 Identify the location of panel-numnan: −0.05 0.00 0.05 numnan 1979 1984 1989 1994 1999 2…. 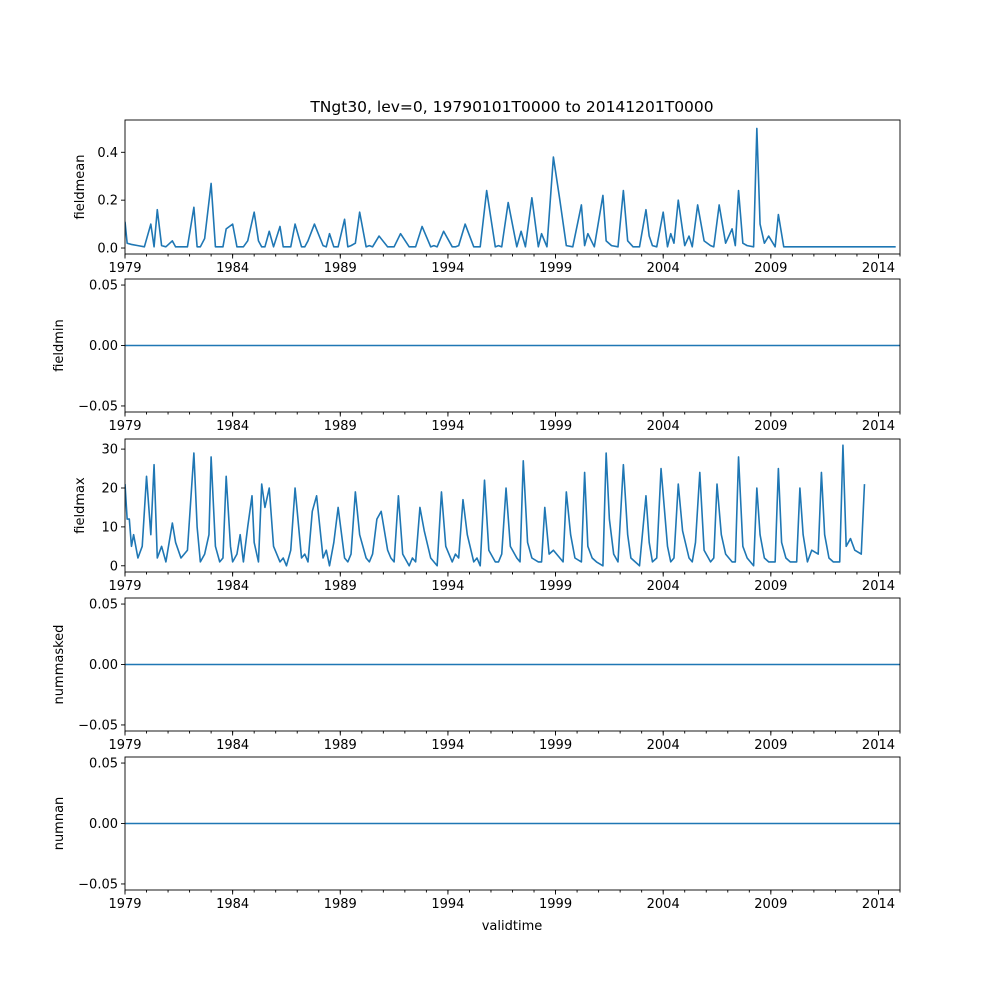
(476, 834).